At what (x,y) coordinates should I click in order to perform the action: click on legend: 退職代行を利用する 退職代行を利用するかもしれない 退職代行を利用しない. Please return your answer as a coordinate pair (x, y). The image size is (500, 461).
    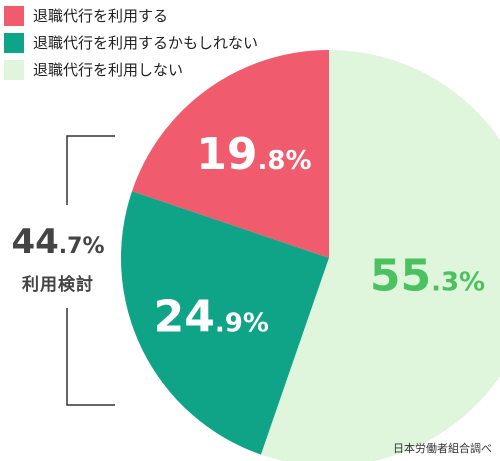
    Looking at the image, I should click on (131, 42).